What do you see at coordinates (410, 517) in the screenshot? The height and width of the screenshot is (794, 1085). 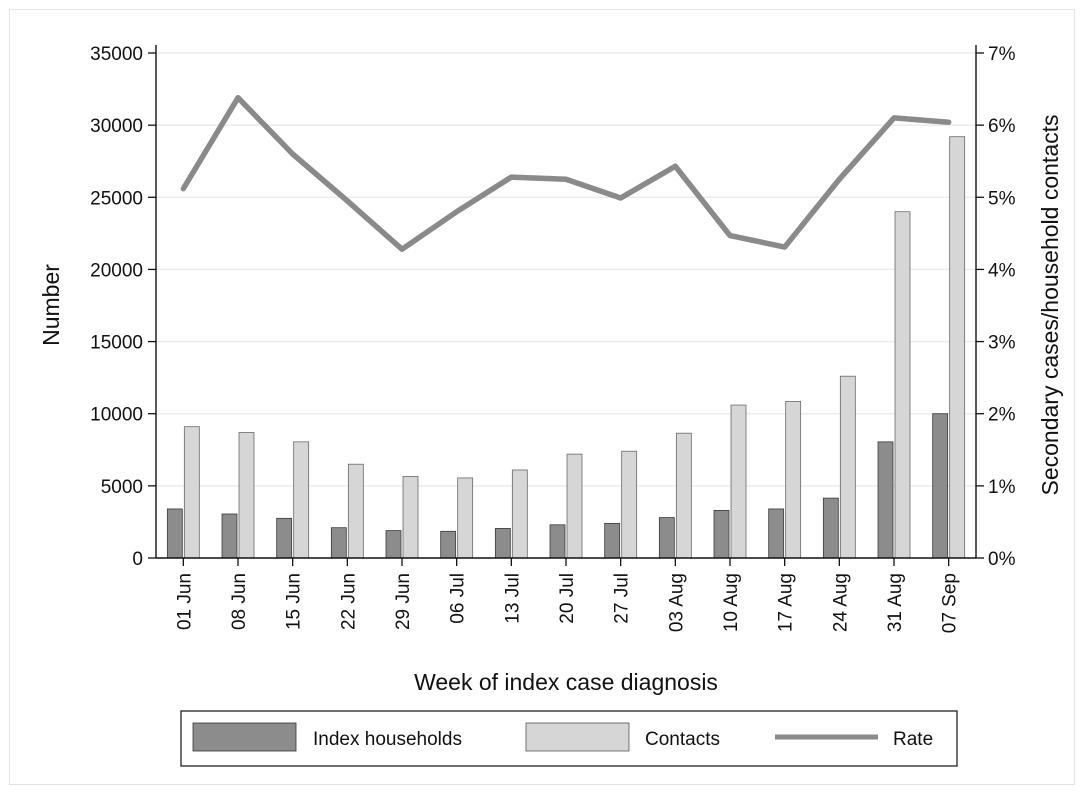 I see `bar-contacts-29-jun` at bounding box center [410, 517].